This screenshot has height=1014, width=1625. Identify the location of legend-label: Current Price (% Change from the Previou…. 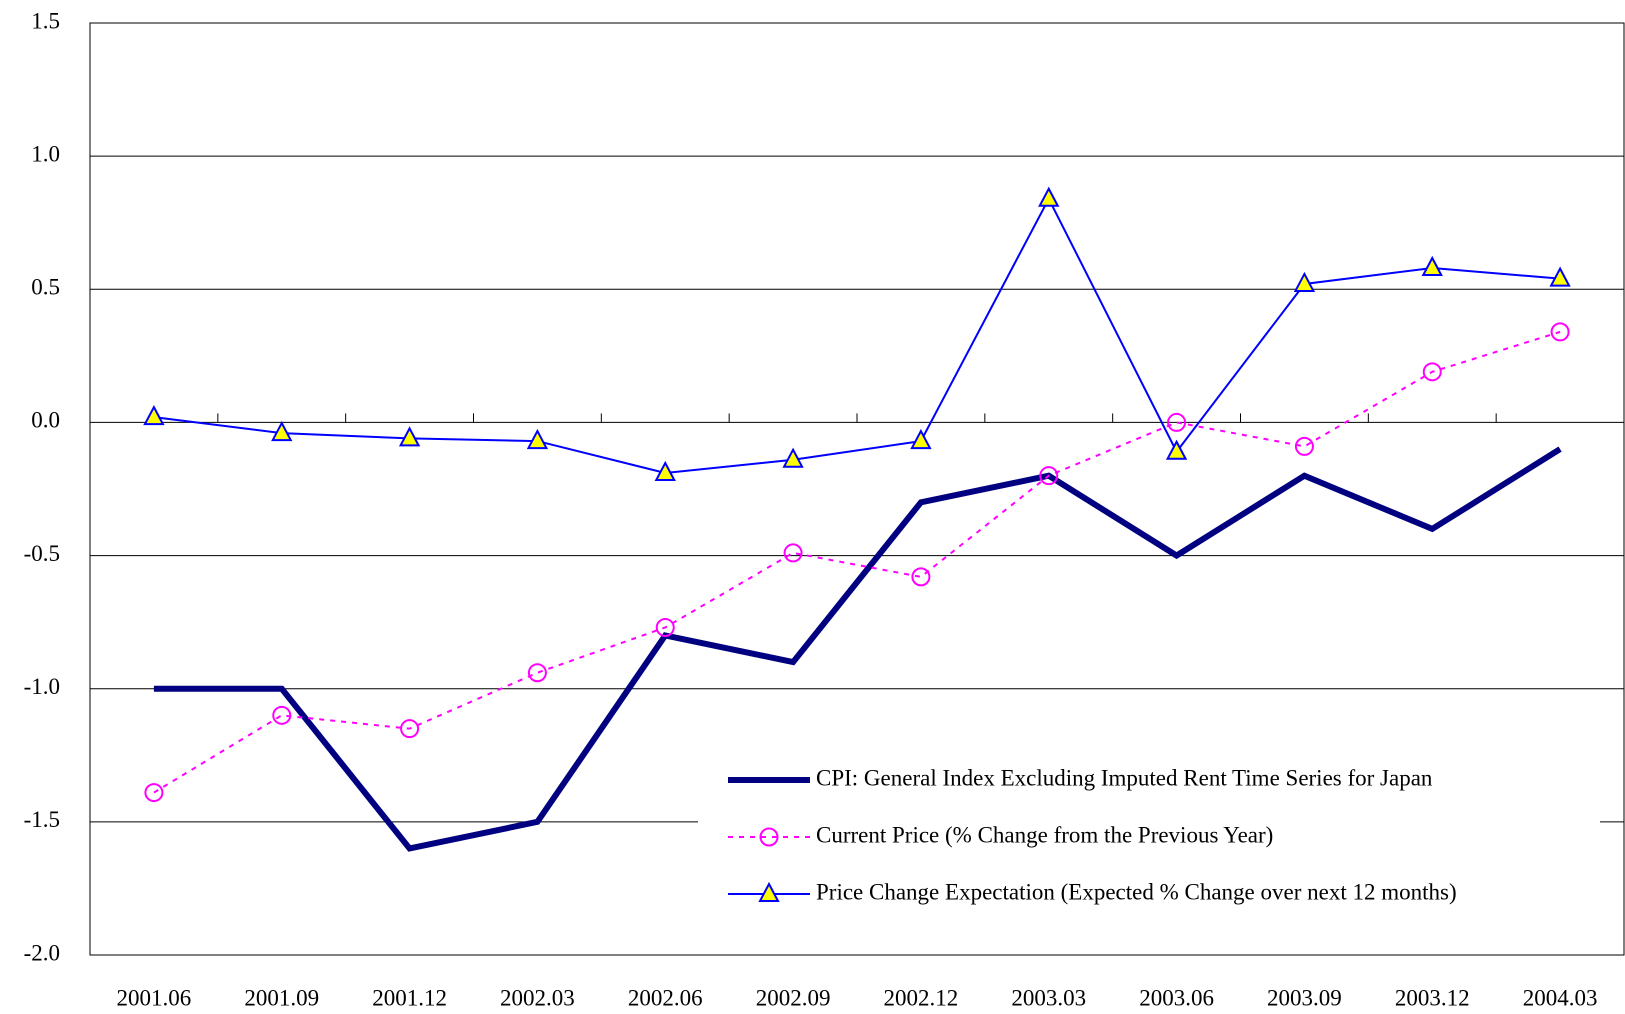
(1044, 834).